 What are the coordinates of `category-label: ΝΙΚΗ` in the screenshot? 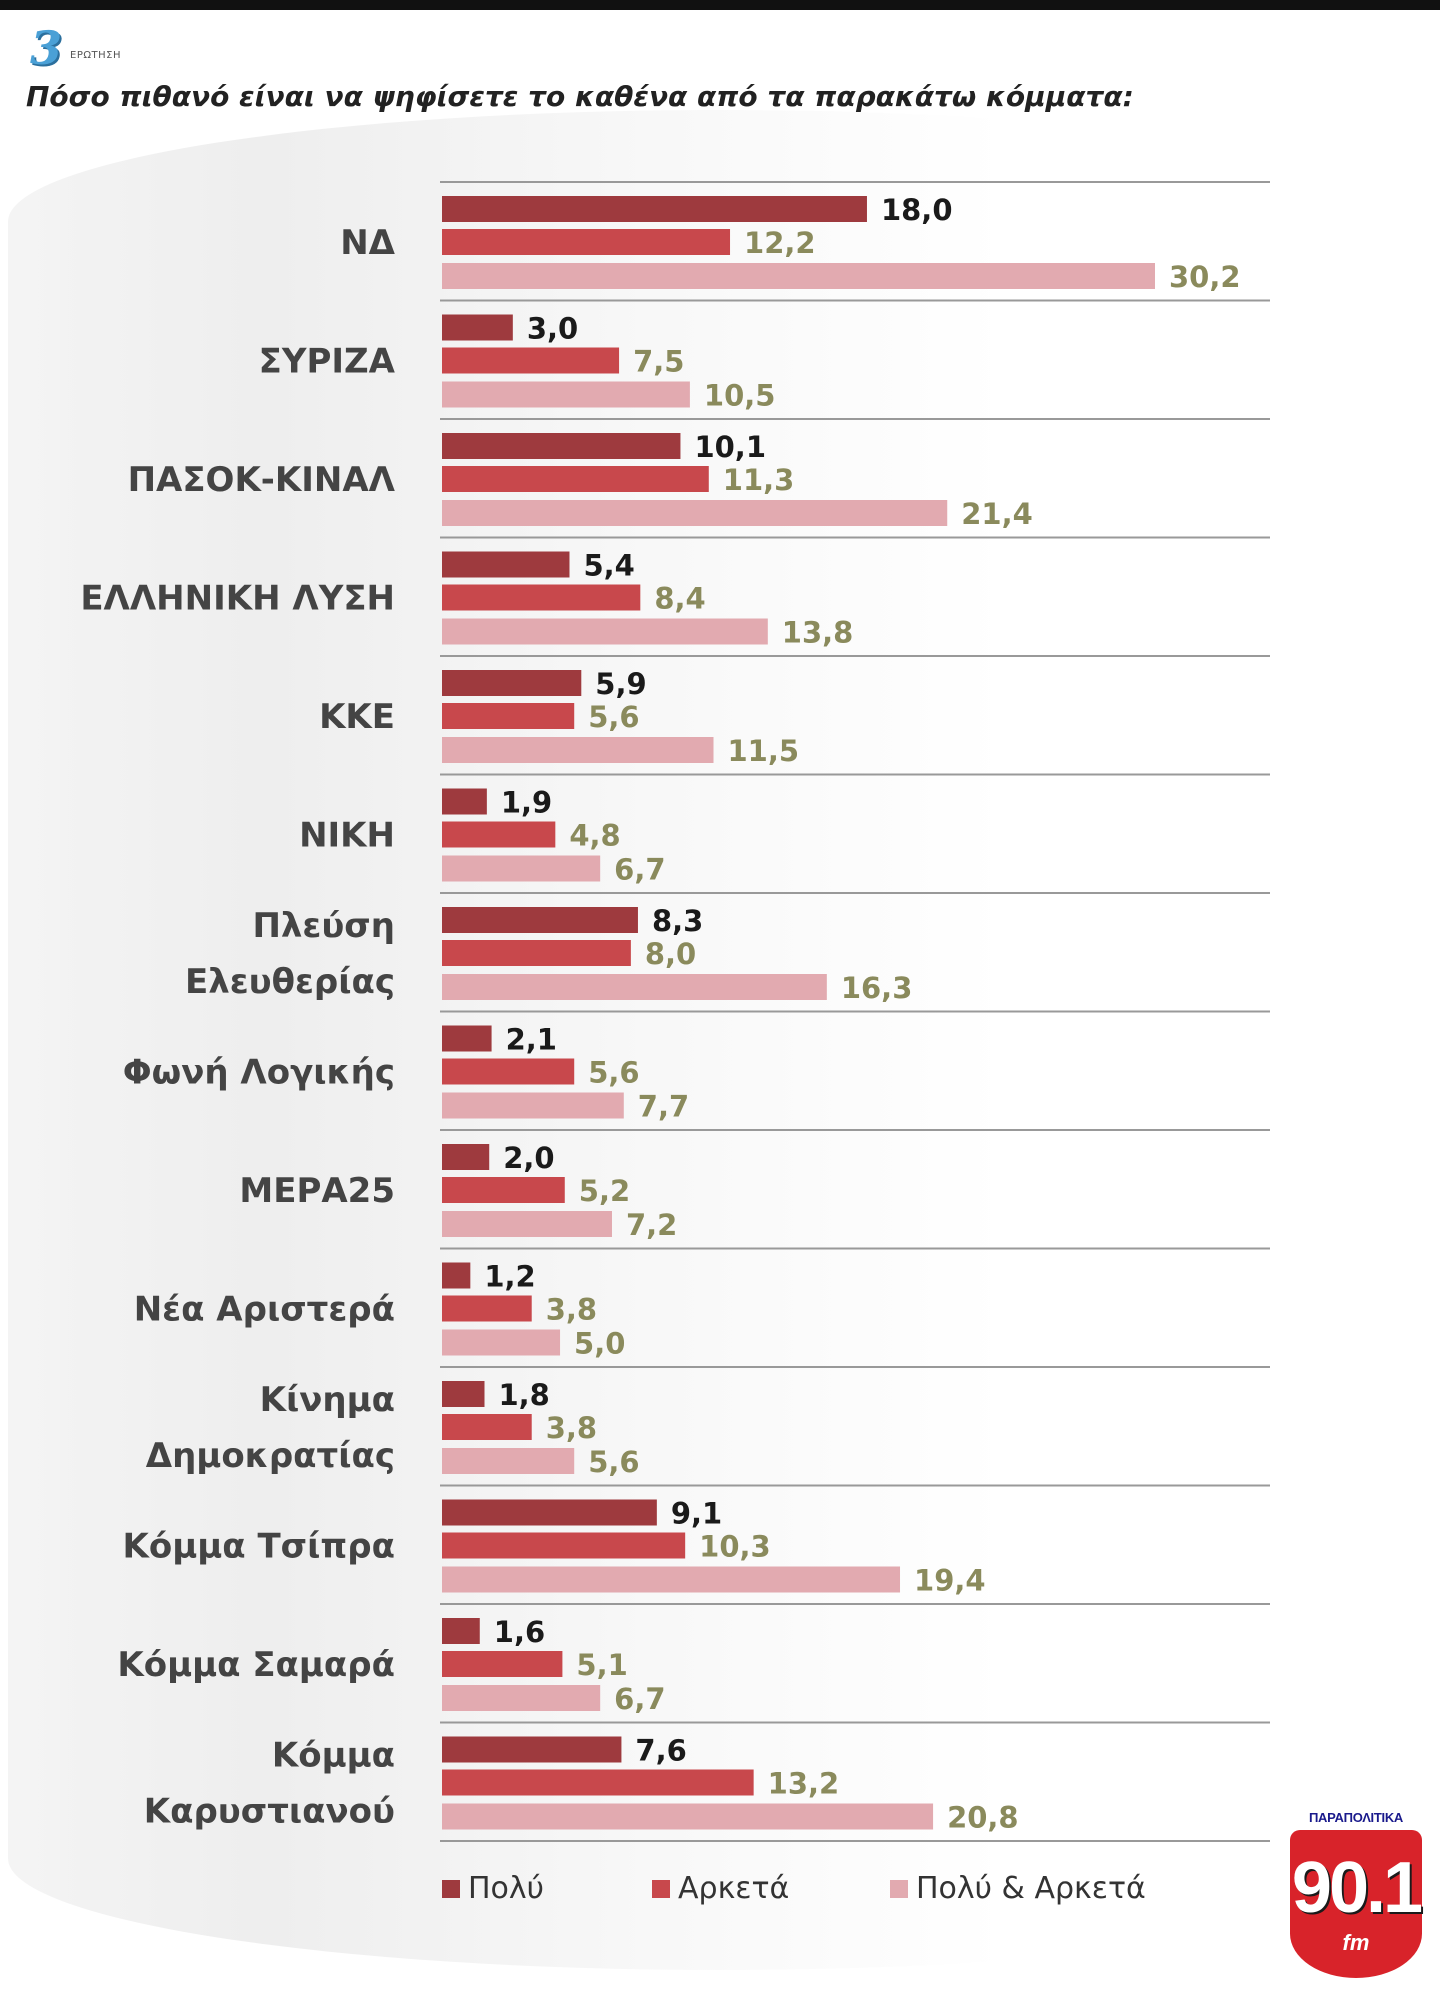 It's located at (347, 836).